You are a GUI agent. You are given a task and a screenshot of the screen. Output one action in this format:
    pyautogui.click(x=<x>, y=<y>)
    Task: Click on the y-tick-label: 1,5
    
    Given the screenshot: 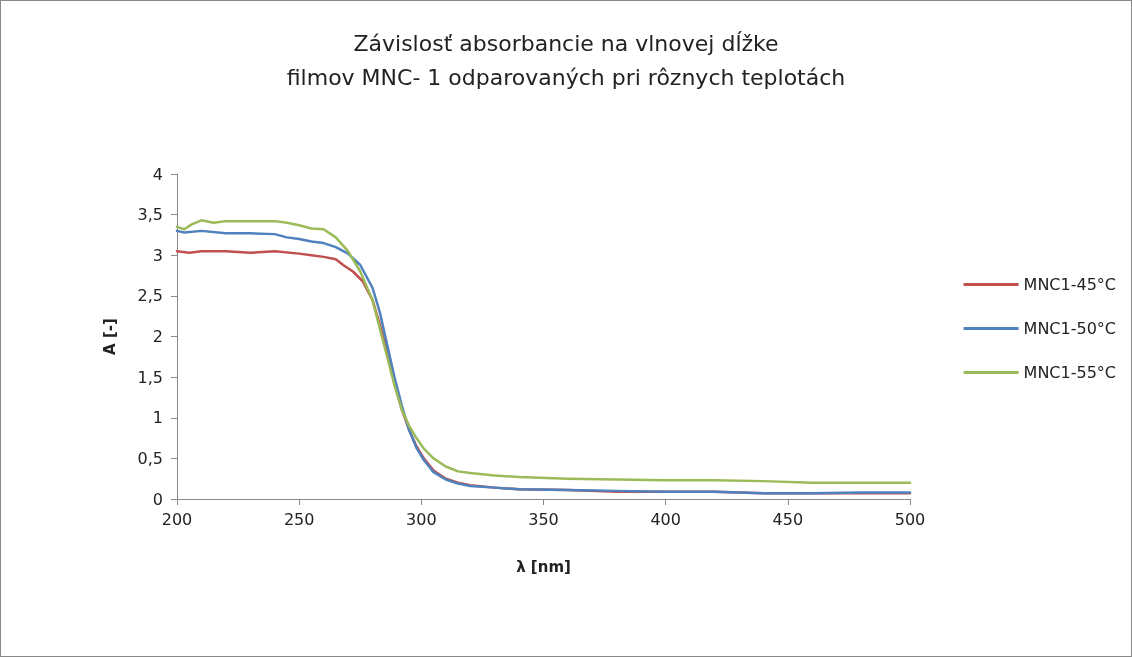 What is the action you would take?
    pyautogui.click(x=150, y=377)
    